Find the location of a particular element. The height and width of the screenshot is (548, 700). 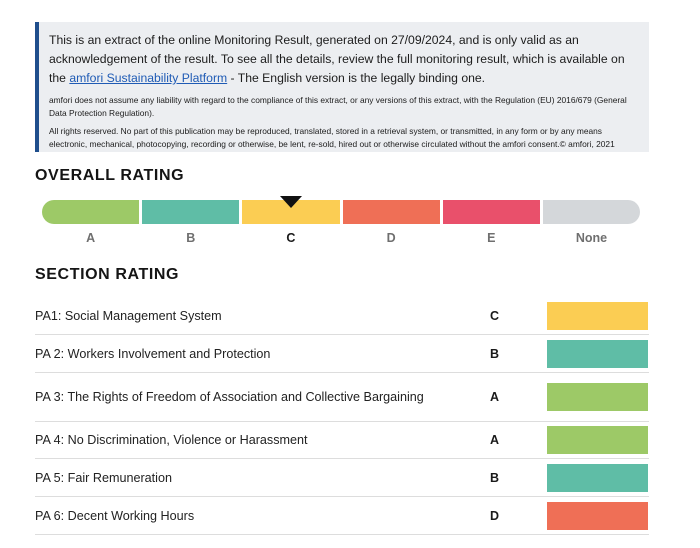

rating-segment-d is located at coordinates (391, 212).